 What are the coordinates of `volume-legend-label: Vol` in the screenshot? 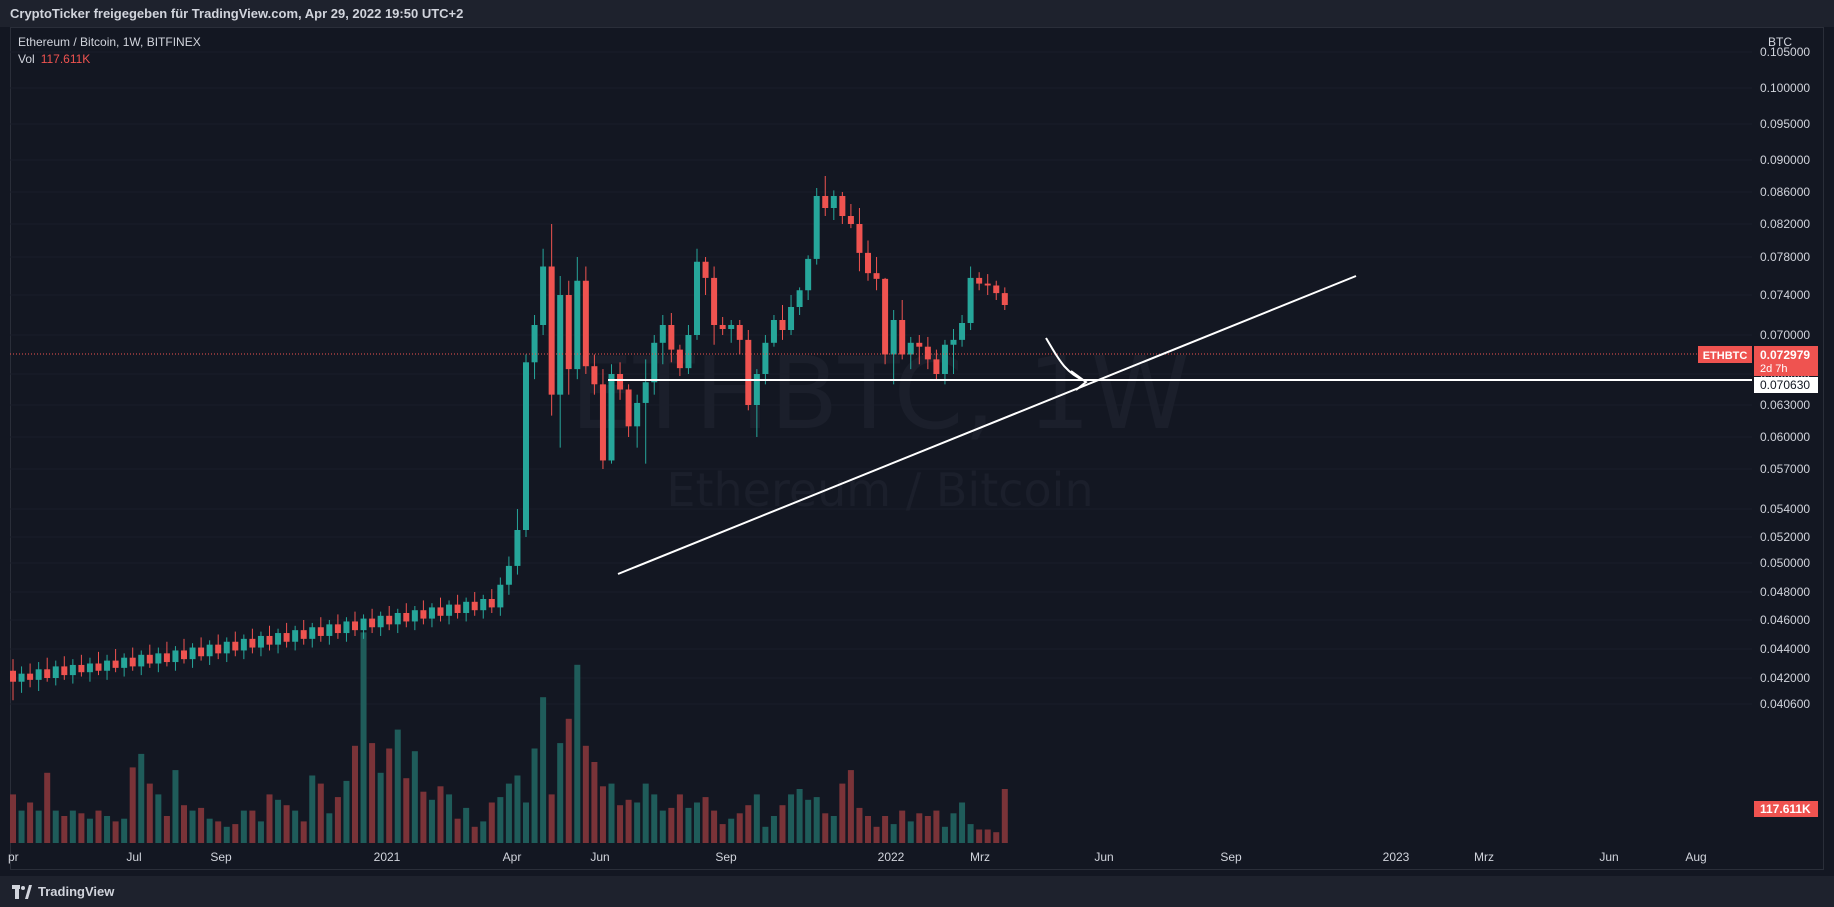 It's located at (26, 59).